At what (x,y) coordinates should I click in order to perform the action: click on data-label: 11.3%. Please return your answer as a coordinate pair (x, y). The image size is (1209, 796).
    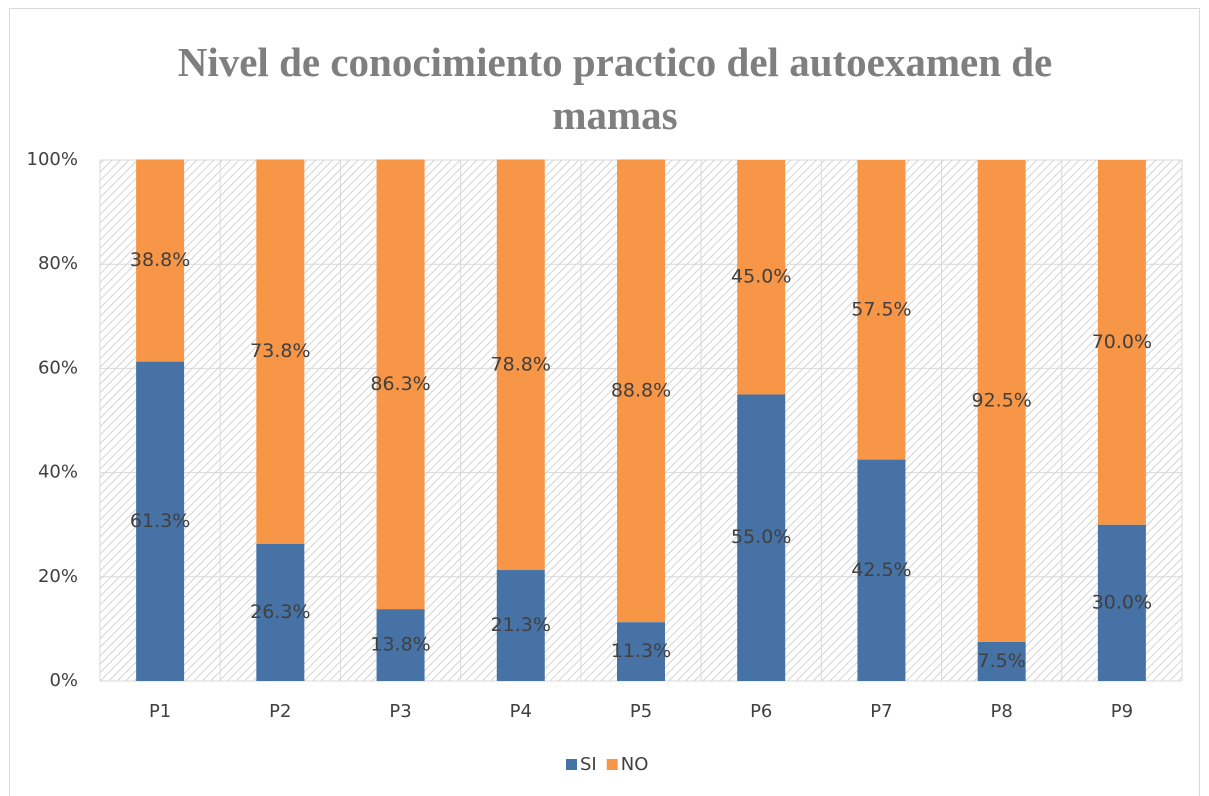
    Looking at the image, I should click on (641, 651).